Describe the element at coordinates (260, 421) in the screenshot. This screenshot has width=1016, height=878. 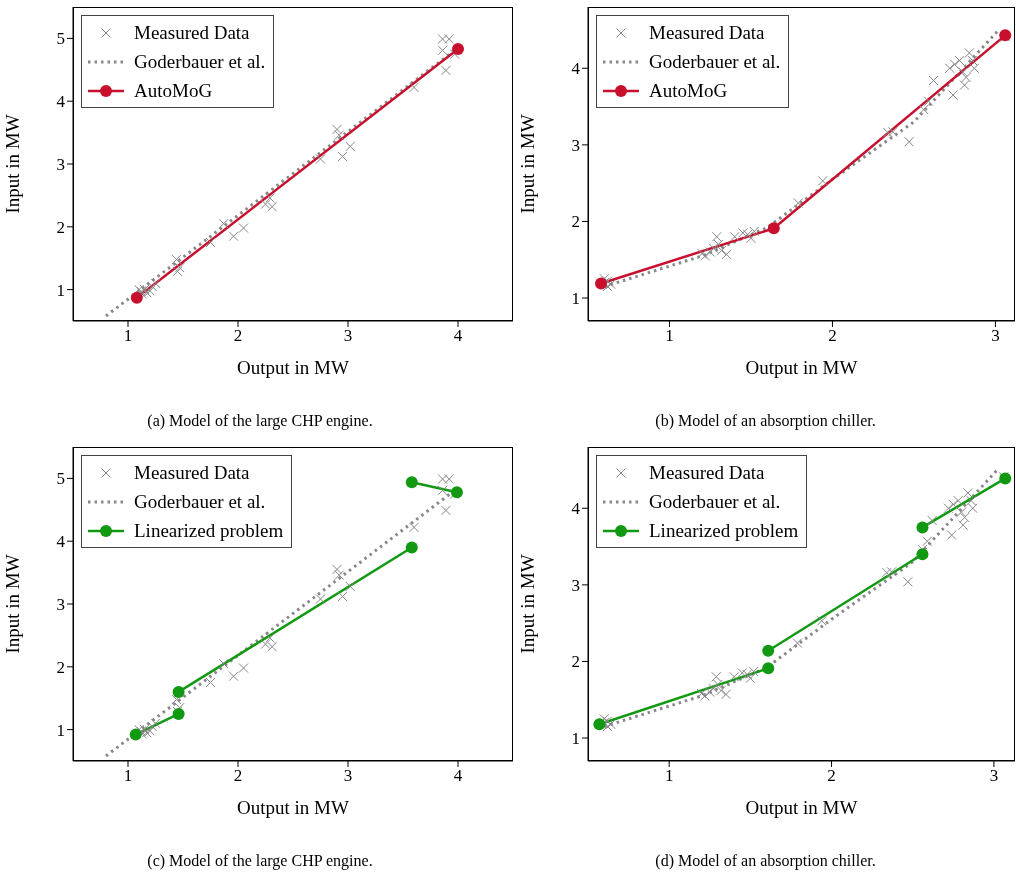
I see `text: (a) Model of the large CHP engine.` at that location.